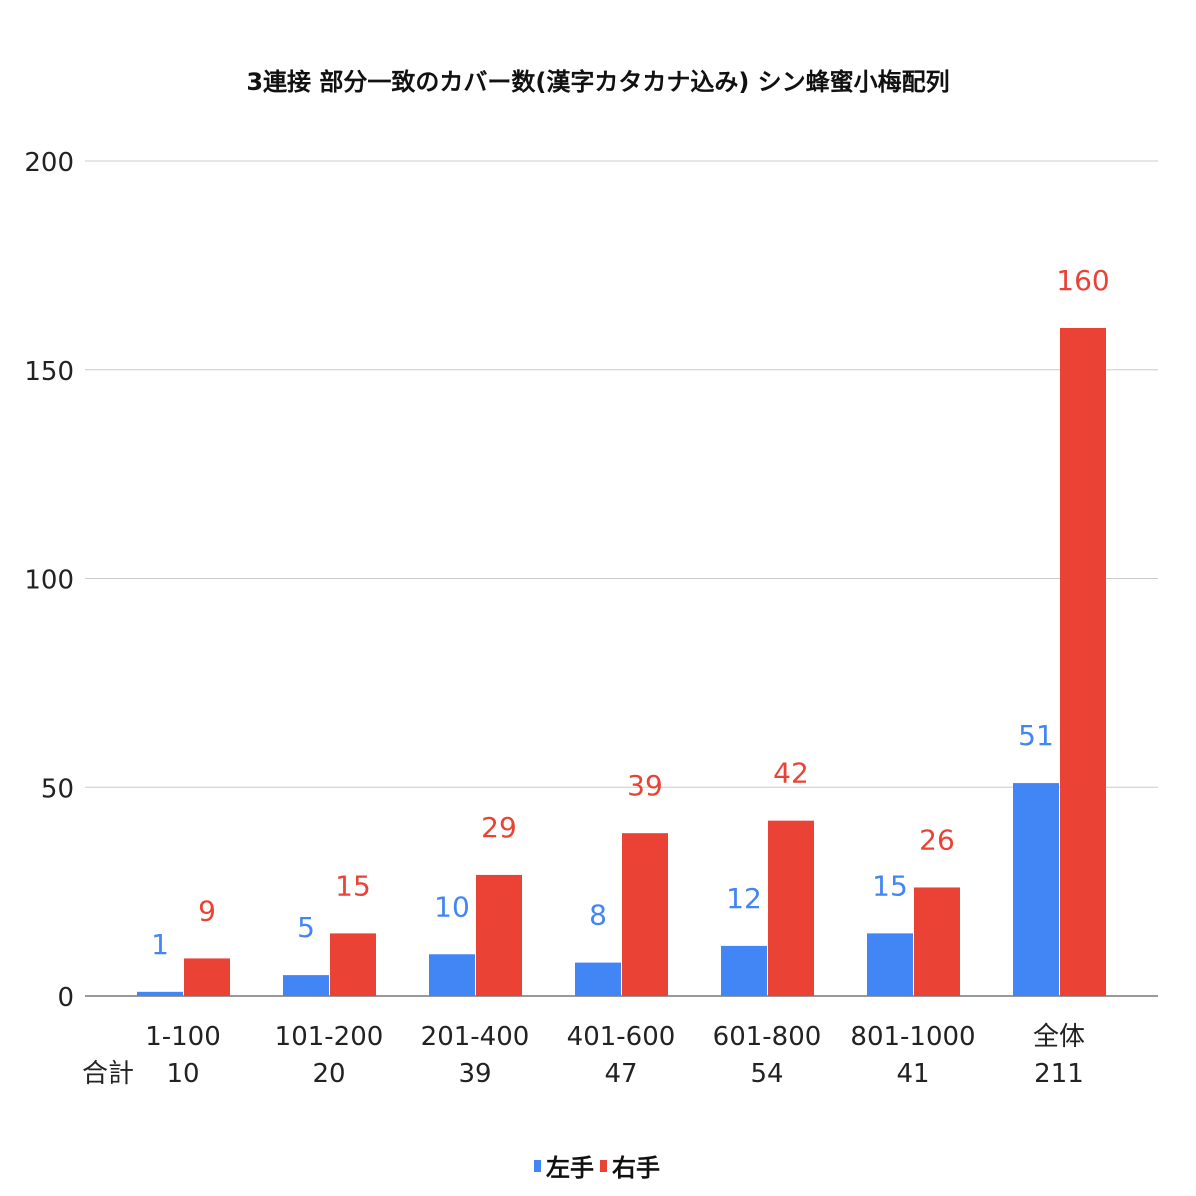 The image size is (1196, 1196). I want to click on total-label: 47, so click(620, 1074).